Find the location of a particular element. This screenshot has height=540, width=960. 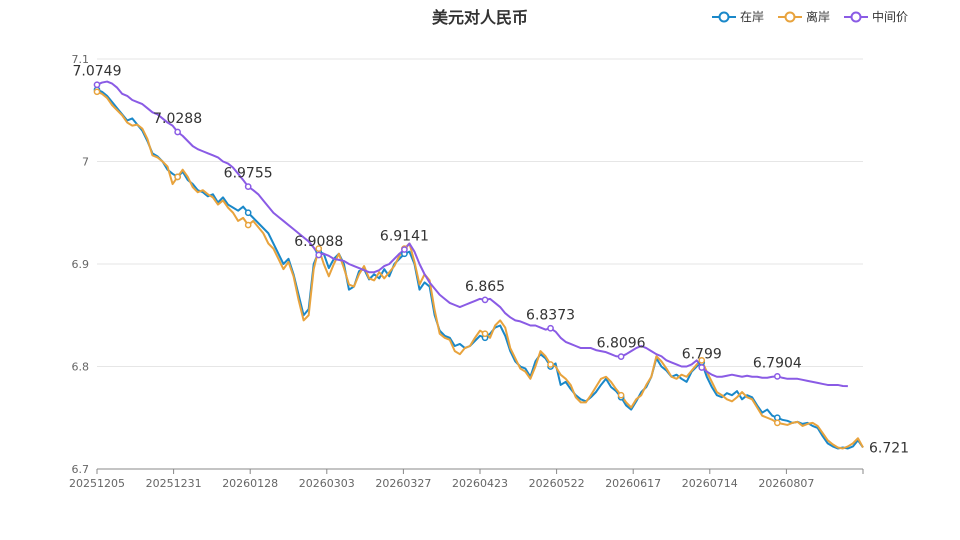

y-tick-label: 7 is located at coordinates (85, 162).